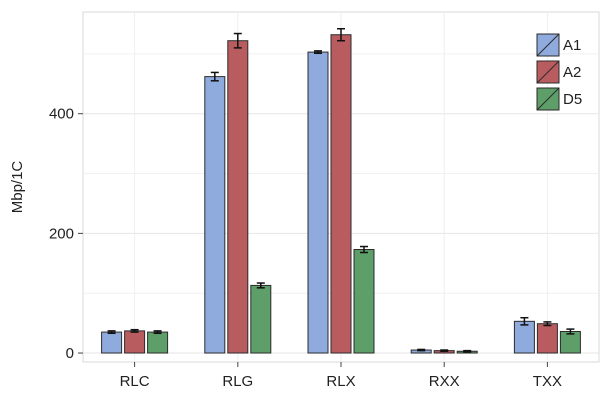 This screenshot has height=400, width=611. I want to click on legend-label-A1: A1, so click(572, 45).